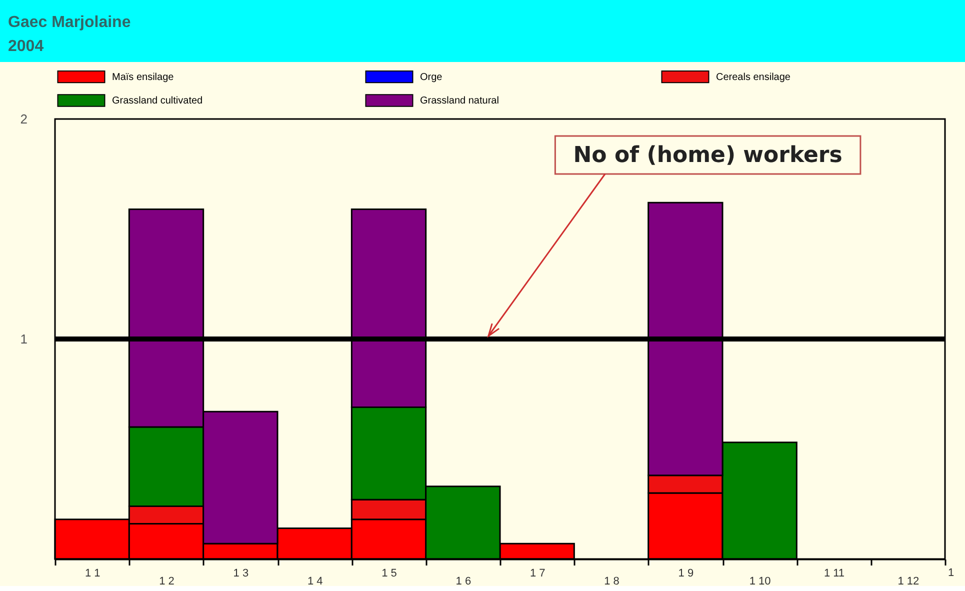 The width and height of the screenshot is (965, 591). Describe the element at coordinates (707, 155) in the screenshot. I see `ref-line-label: No of (home) workers` at that location.